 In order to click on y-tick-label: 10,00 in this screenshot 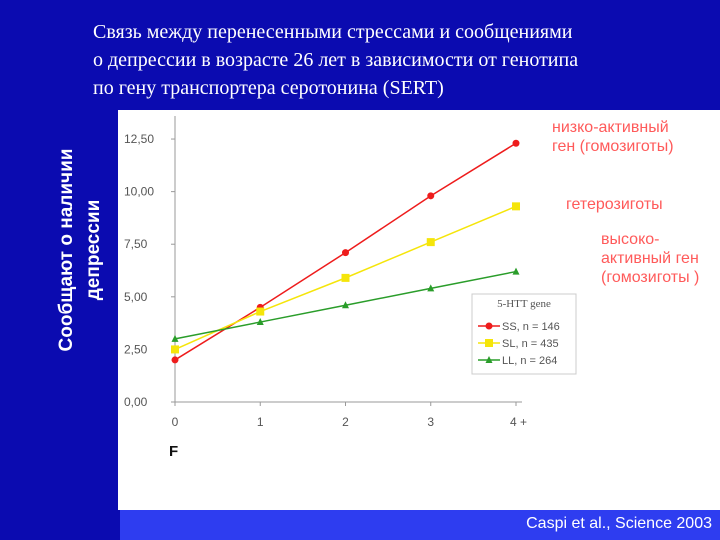, I will do `click(139, 192)`.